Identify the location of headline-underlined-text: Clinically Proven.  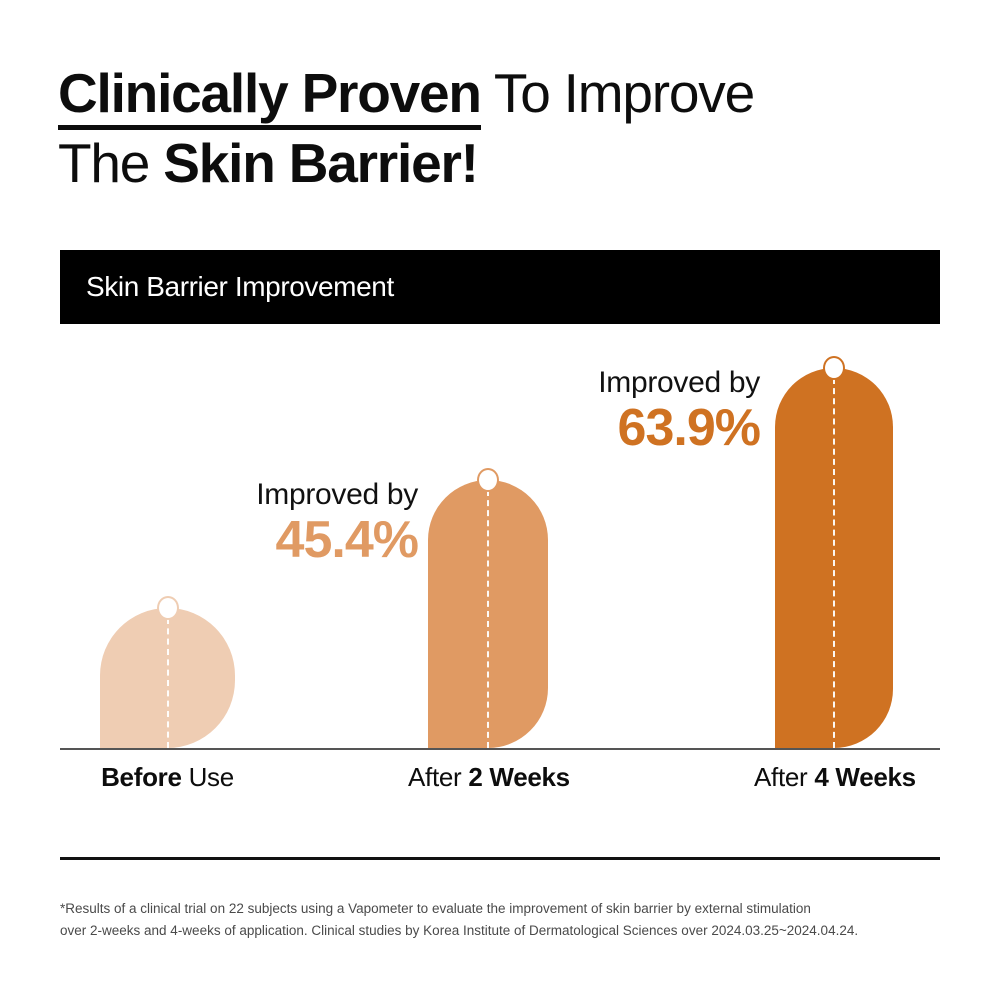
(270, 96).